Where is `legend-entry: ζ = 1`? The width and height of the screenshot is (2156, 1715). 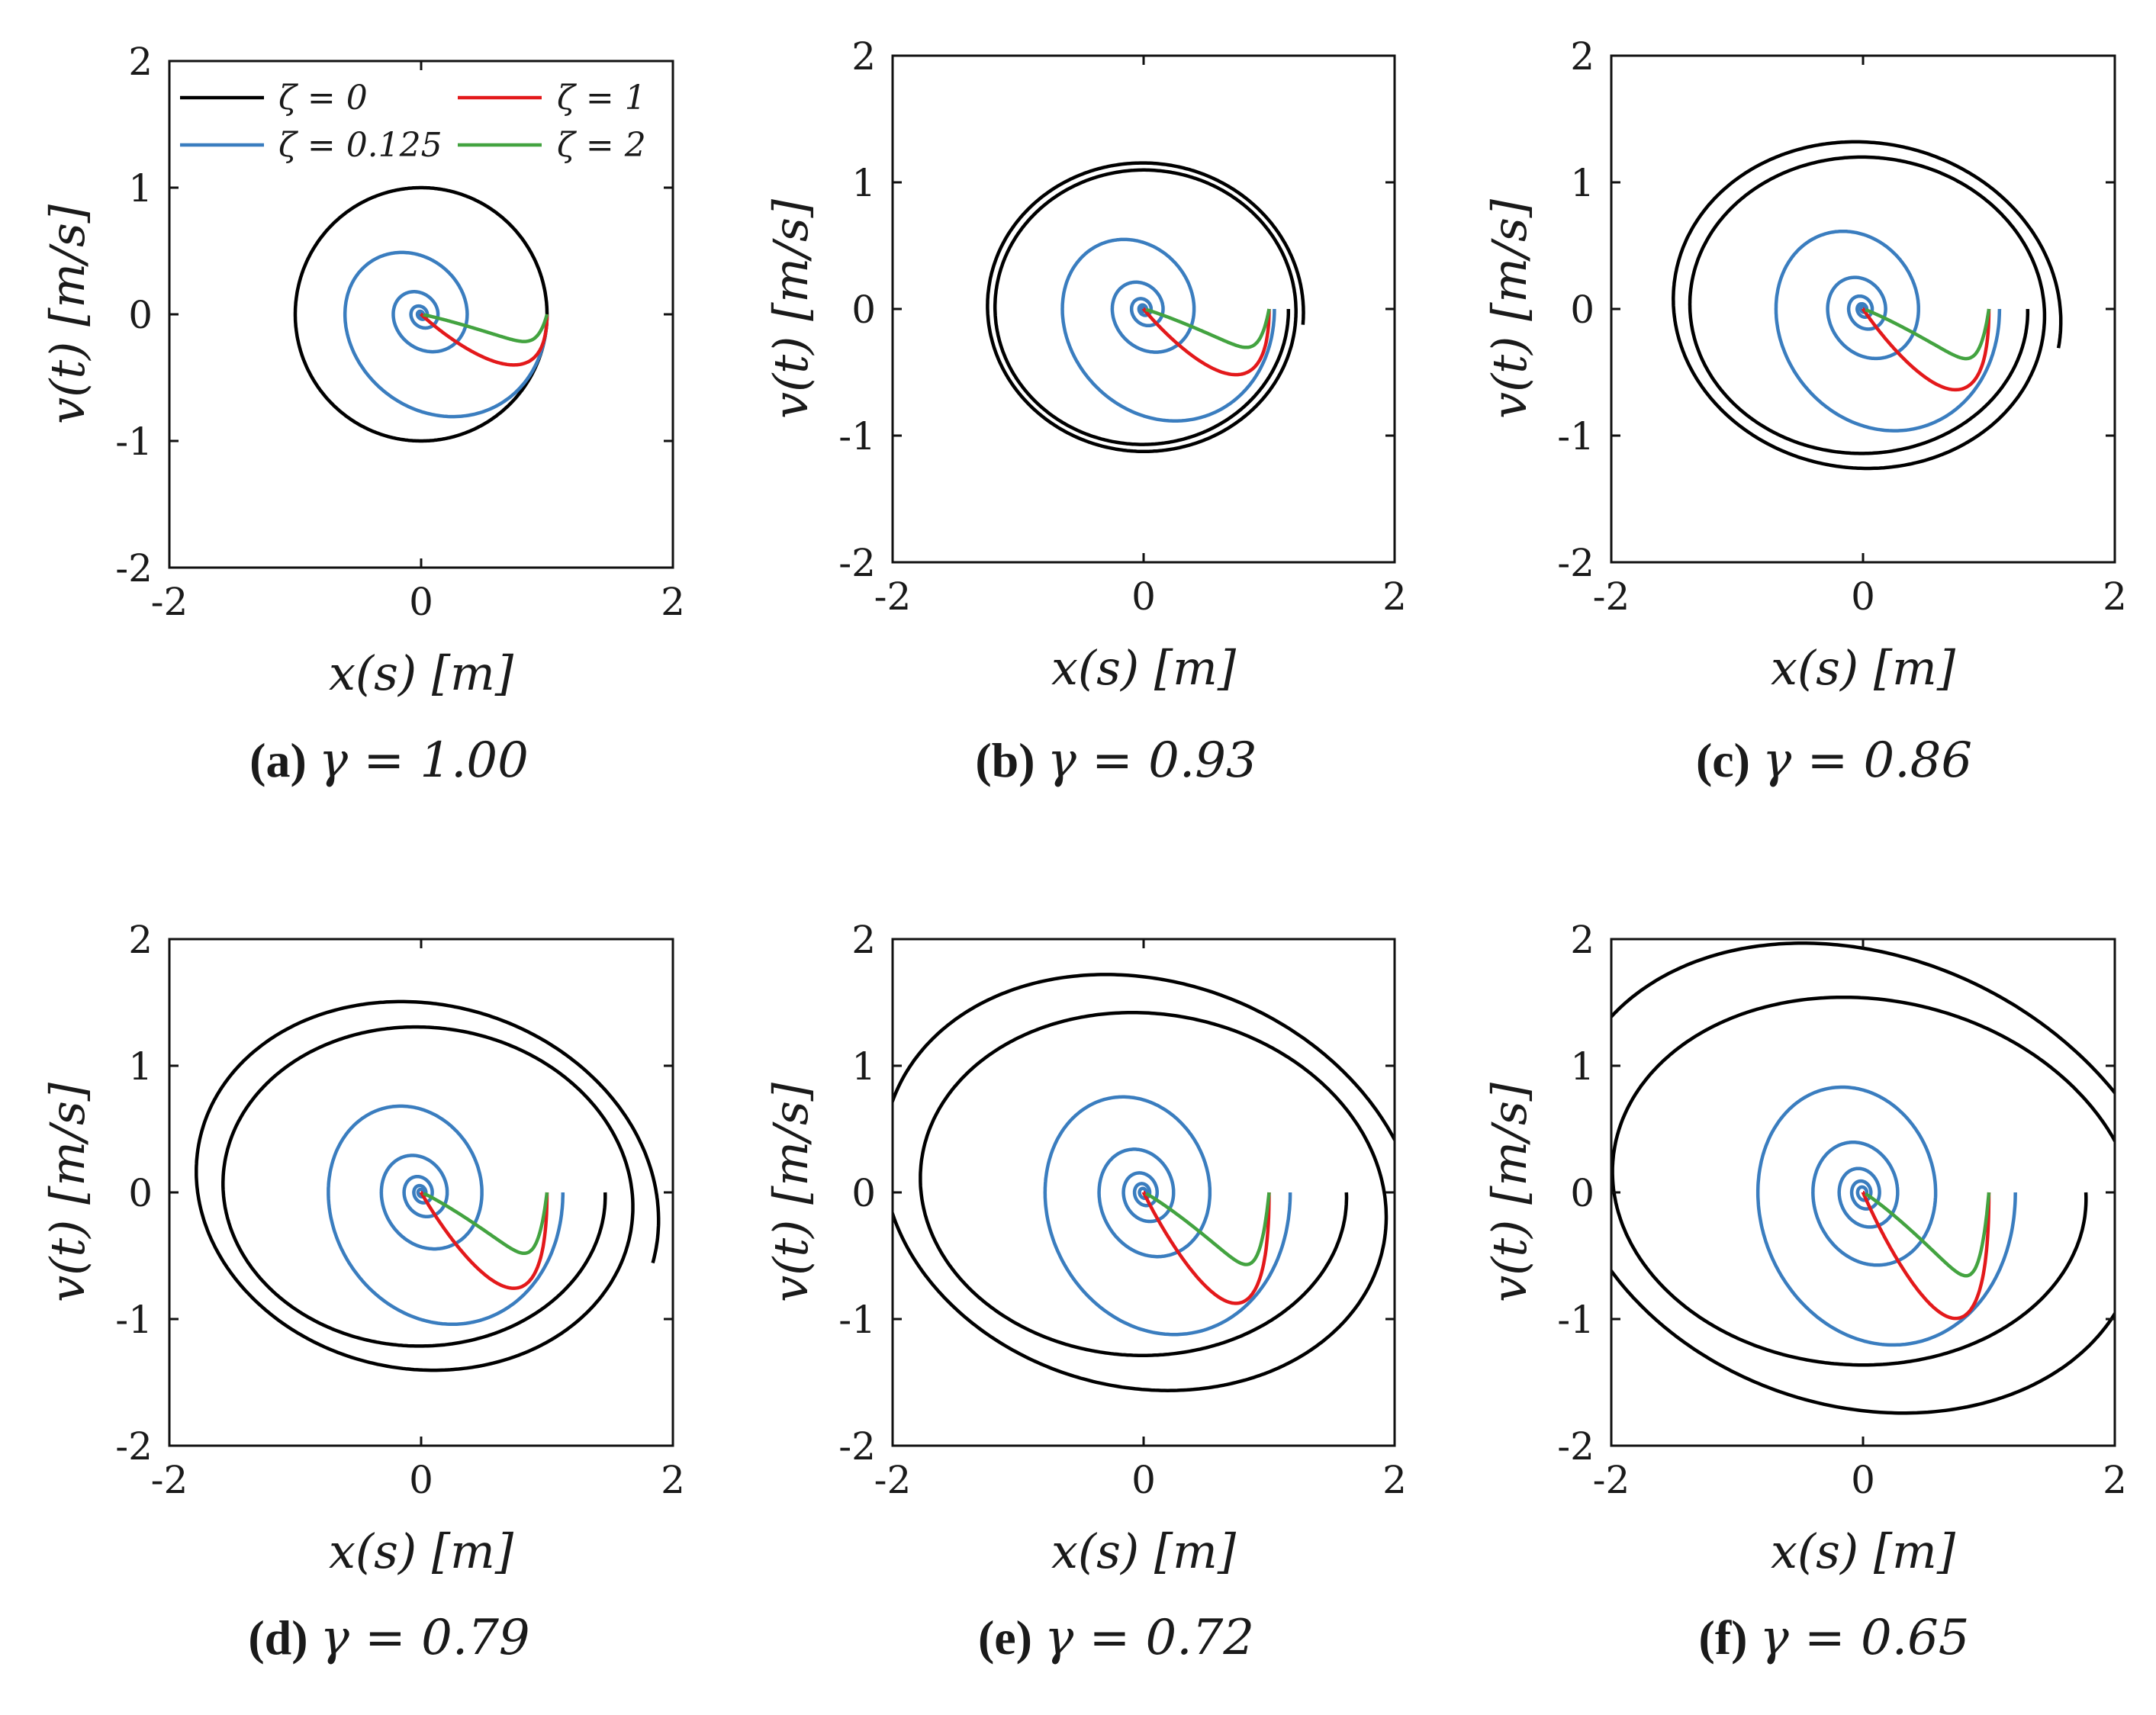
legend-entry: ζ = 1 is located at coordinates (601, 98).